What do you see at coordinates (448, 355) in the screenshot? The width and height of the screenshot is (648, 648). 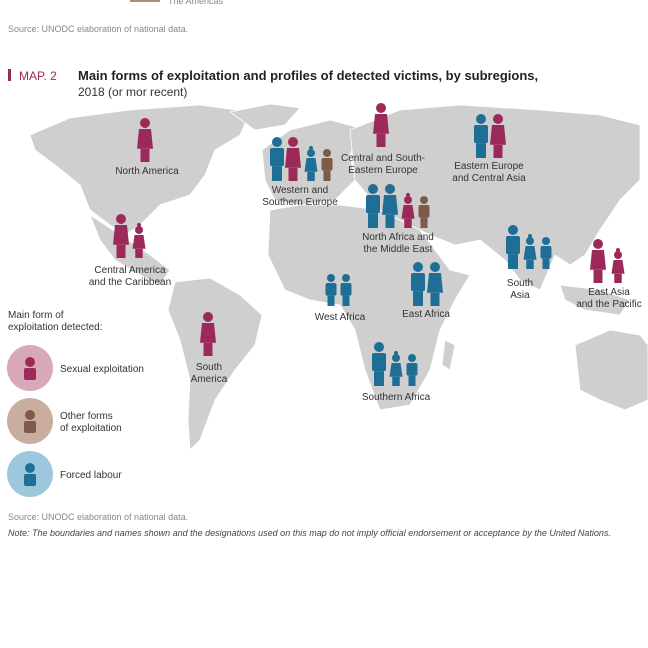 I see `madagascar` at bounding box center [448, 355].